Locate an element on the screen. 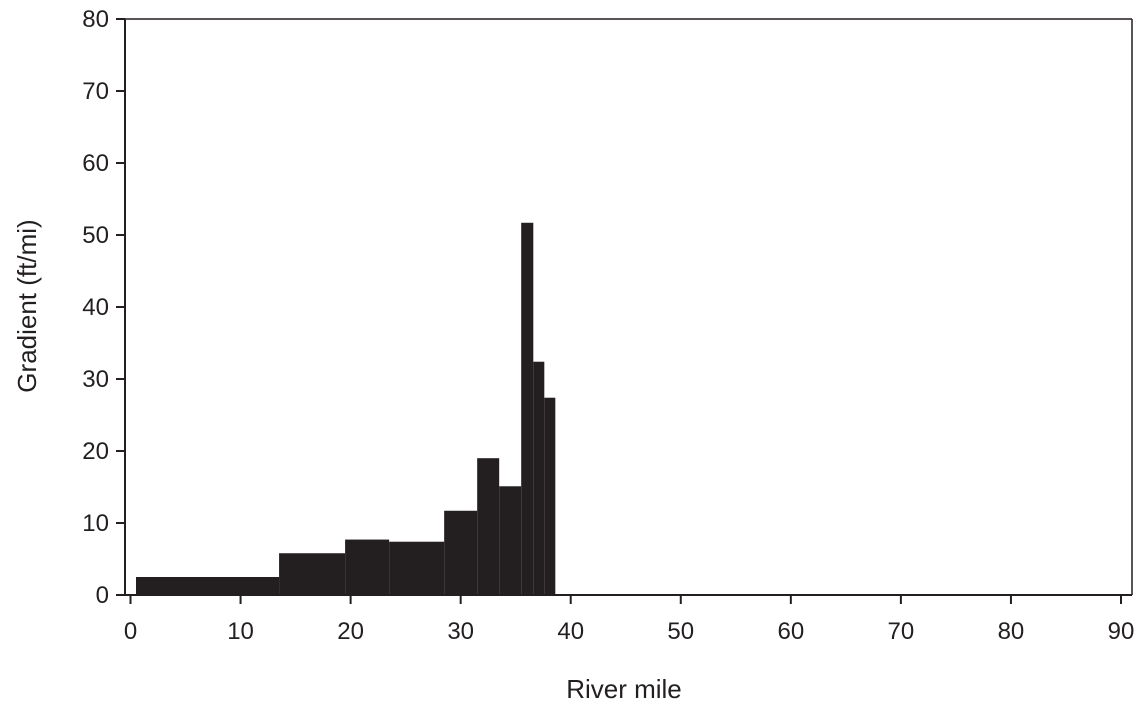 This screenshot has height=713, width=1146. x-tick-label-90: 90 is located at coordinates (1121, 631).